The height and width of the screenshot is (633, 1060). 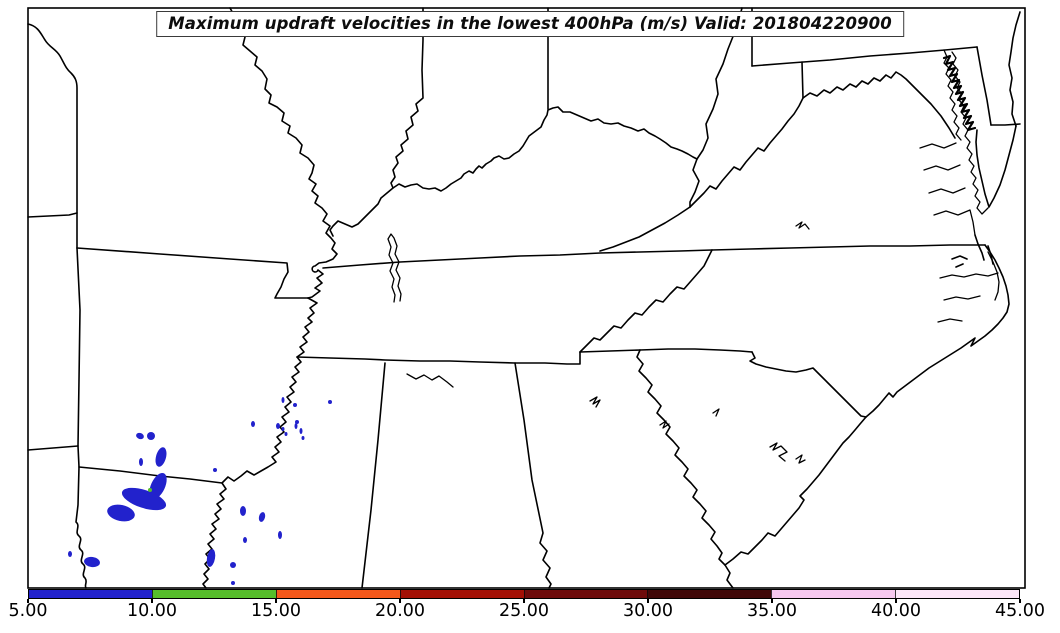 What do you see at coordinates (795, 491) in the screenshot?
I see `southcarolina-coast` at bounding box center [795, 491].